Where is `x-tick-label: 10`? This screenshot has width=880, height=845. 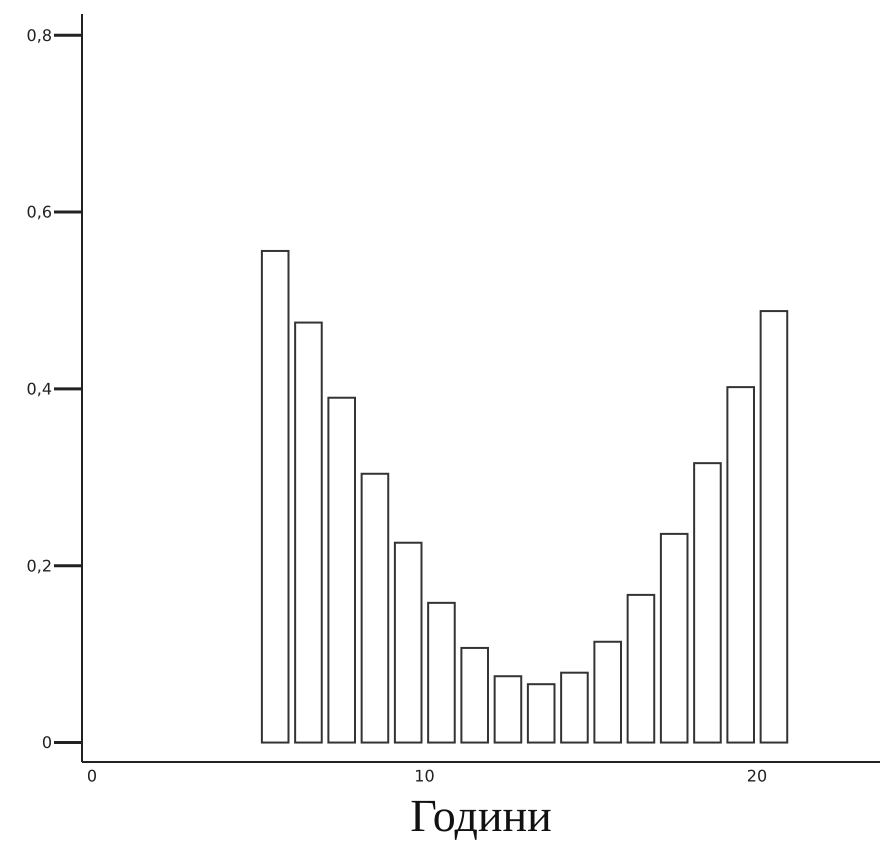
x-tick-label: 10 is located at coordinates (424, 776).